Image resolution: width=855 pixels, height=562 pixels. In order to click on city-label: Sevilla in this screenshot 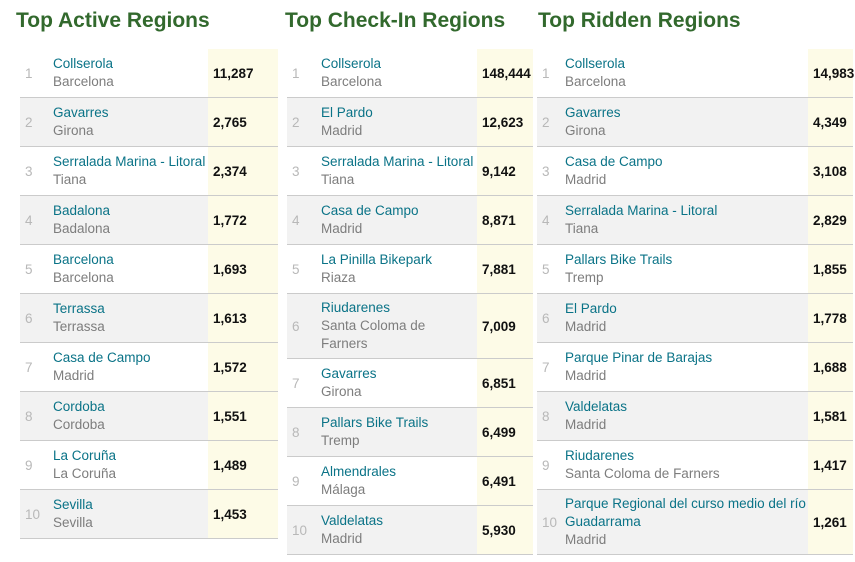, I will do `click(73, 522)`.